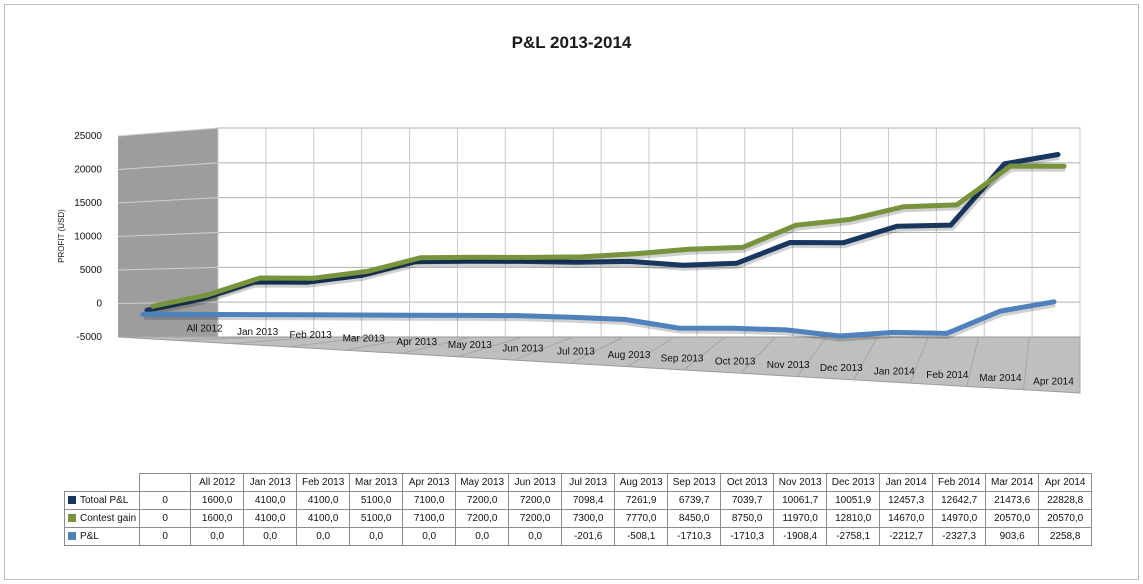 This screenshot has width=1143, height=584. What do you see at coordinates (1065, 500) in the screenshot?
I see `table-cell: 22828,8` at bounding box center [1065, 500].